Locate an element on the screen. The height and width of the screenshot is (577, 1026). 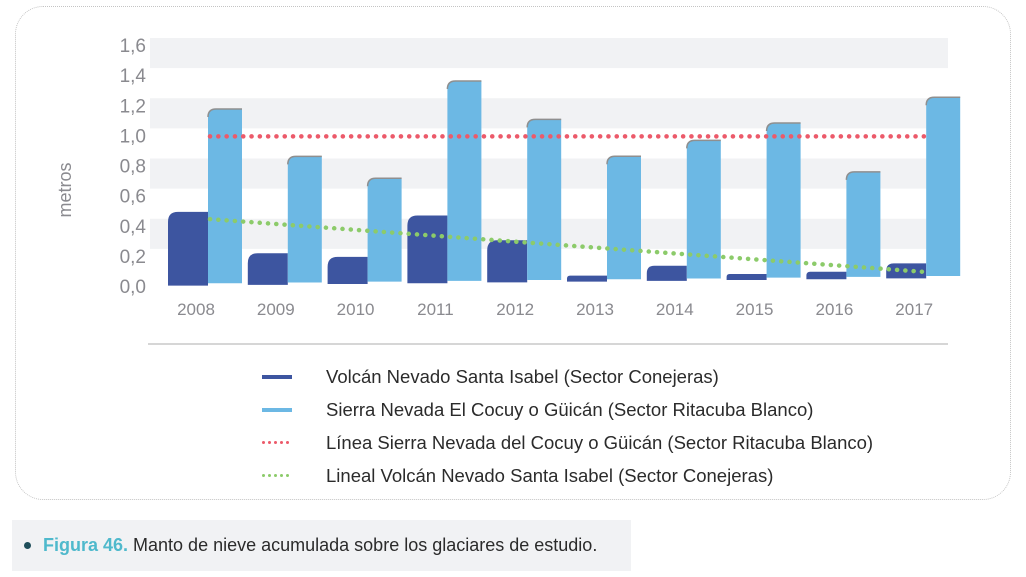
legend-swatch-green-dotted is located at coordinates (277, 476).